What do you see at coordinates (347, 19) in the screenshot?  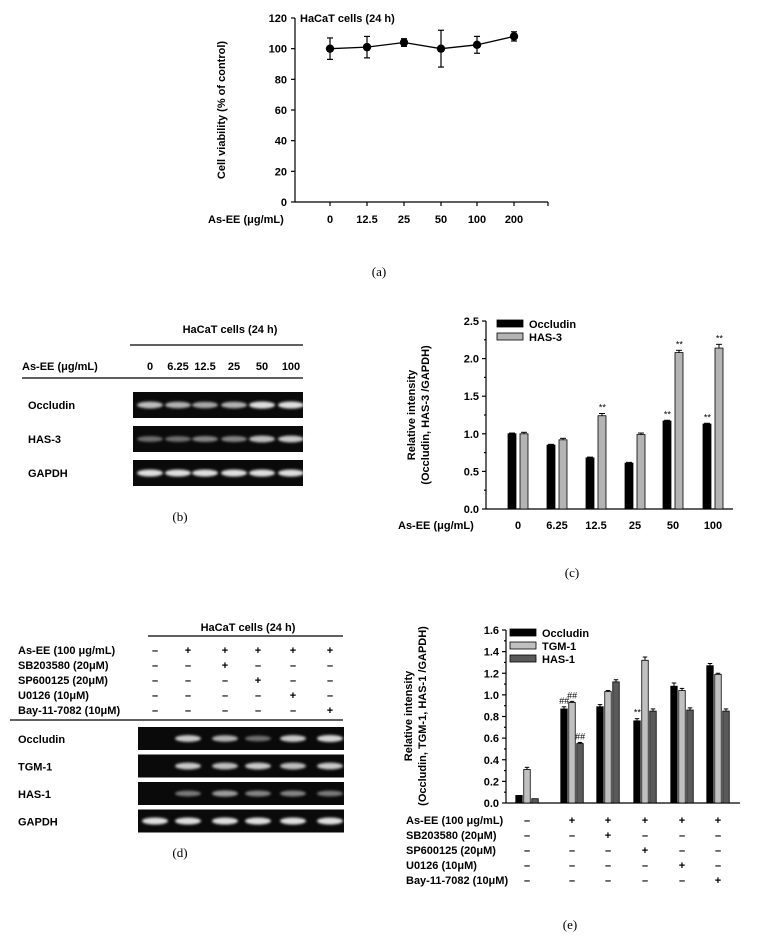 I see `chart-title: HaCaT cells (24 h)` at bounding box center [347, 19].